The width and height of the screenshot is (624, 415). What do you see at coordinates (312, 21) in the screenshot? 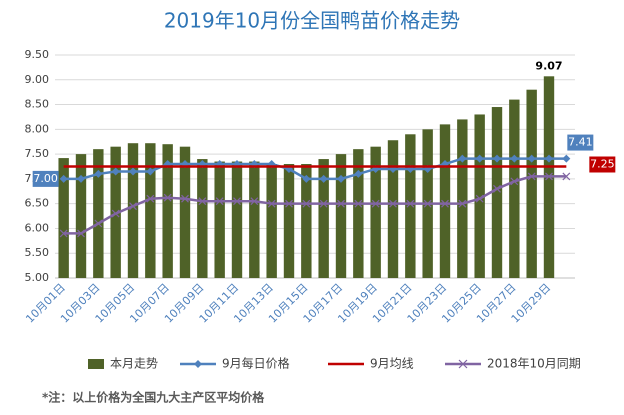
I see `chart-title: 2019年10月份全国鸭苗价格走势` at bounding box center [312, 21].